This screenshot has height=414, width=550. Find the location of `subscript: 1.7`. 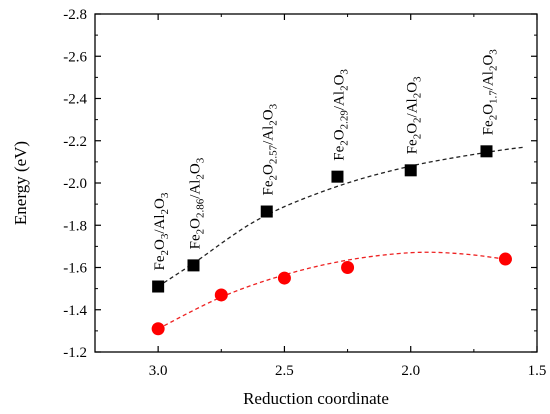

subscript: 1.7 is located at coordinates (494, 97).